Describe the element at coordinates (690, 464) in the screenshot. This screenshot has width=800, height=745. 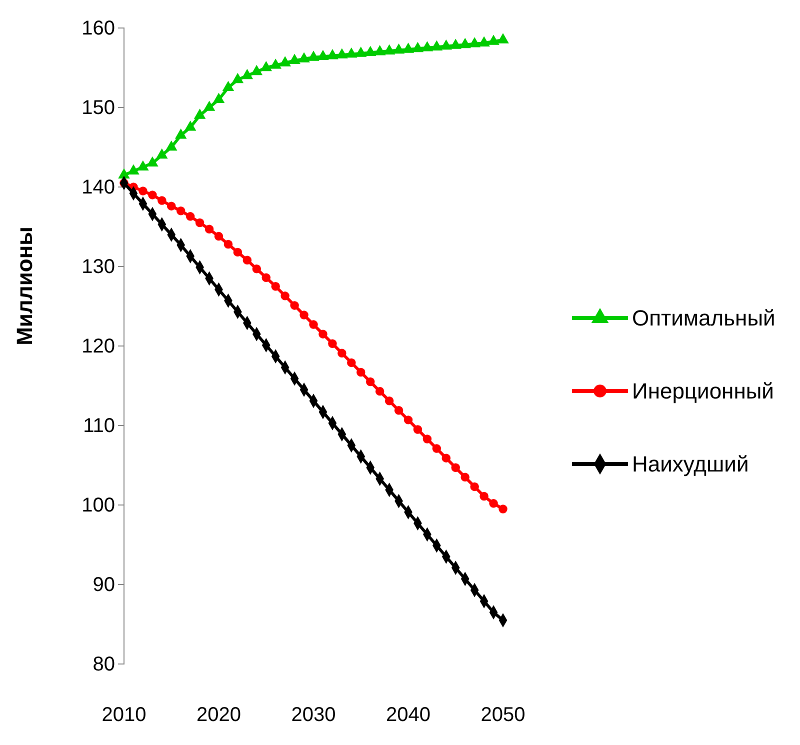
I see `legend-label: Наихудший` at that location.